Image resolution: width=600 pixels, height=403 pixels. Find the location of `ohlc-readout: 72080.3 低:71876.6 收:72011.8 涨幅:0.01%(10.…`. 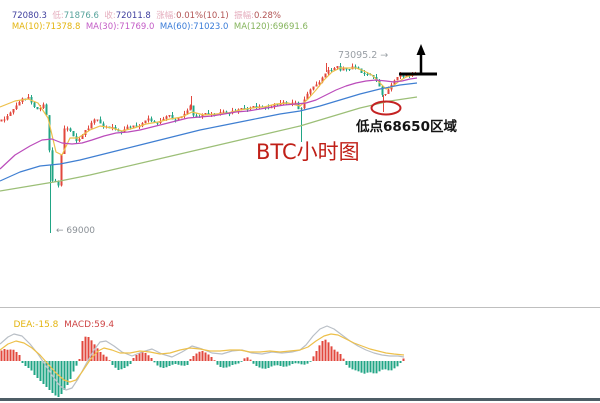

ohlc-readout: 72080.3 低:71876.6 收:72011.8 涨幅:0.01%(10.… is located at coordinates (141, 16).